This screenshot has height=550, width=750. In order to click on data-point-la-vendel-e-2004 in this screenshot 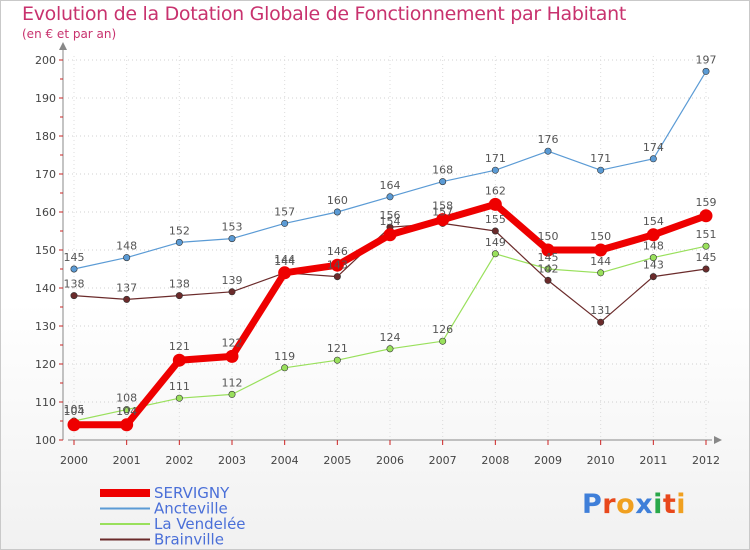, I will do `click(285, 368)`.